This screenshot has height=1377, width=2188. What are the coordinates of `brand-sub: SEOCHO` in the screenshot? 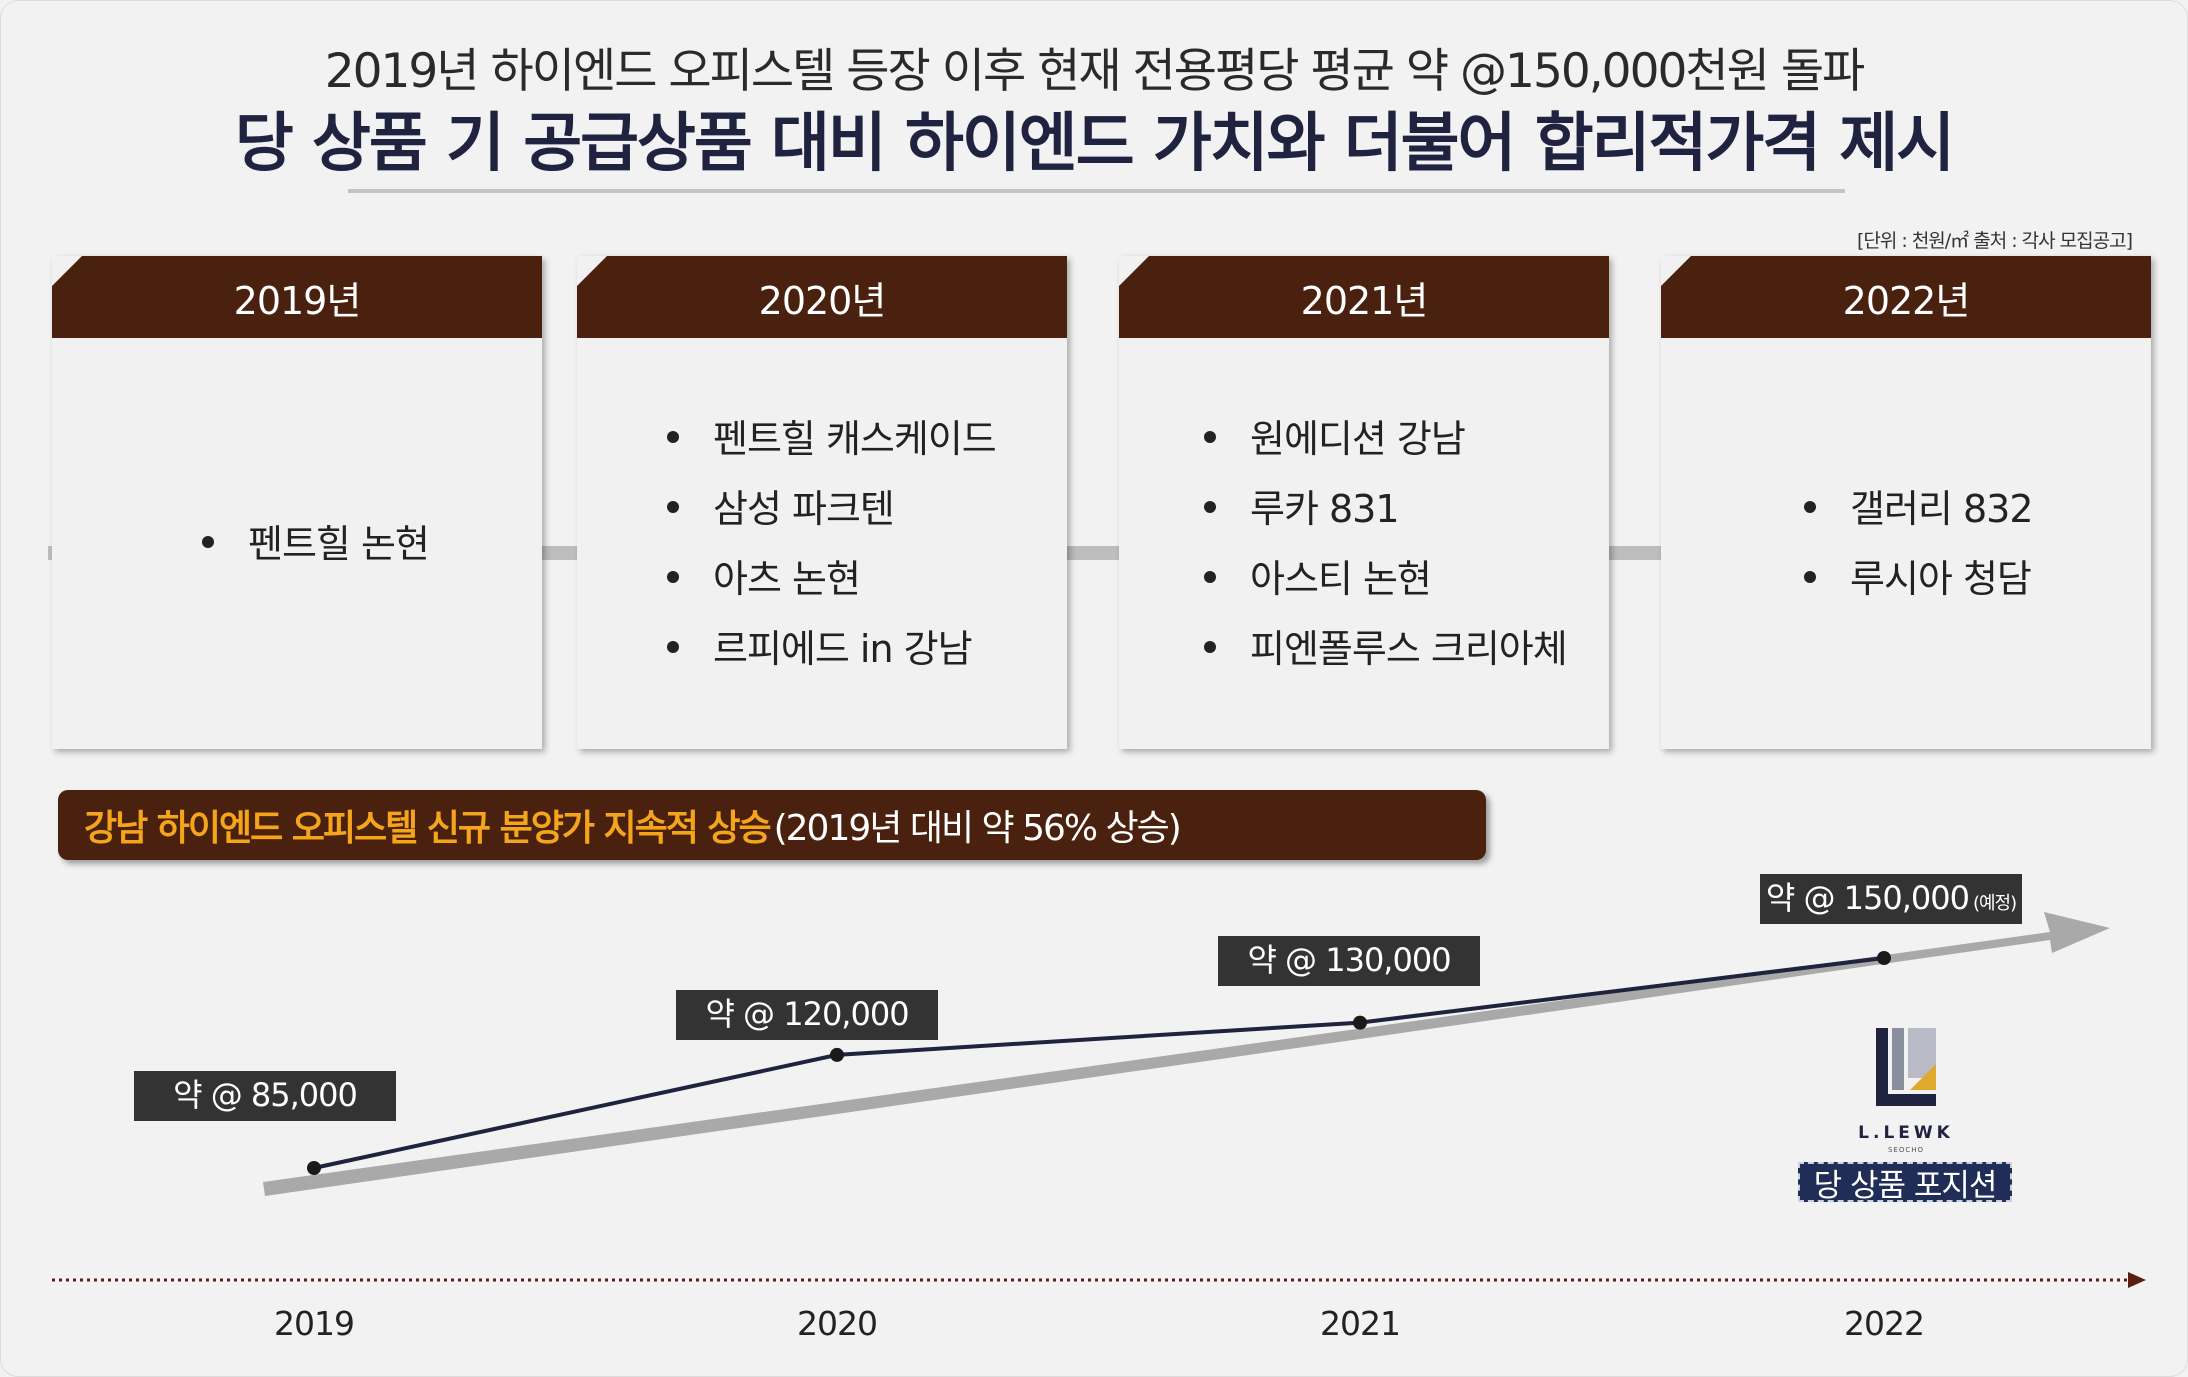 It's located at (1906, 1150).